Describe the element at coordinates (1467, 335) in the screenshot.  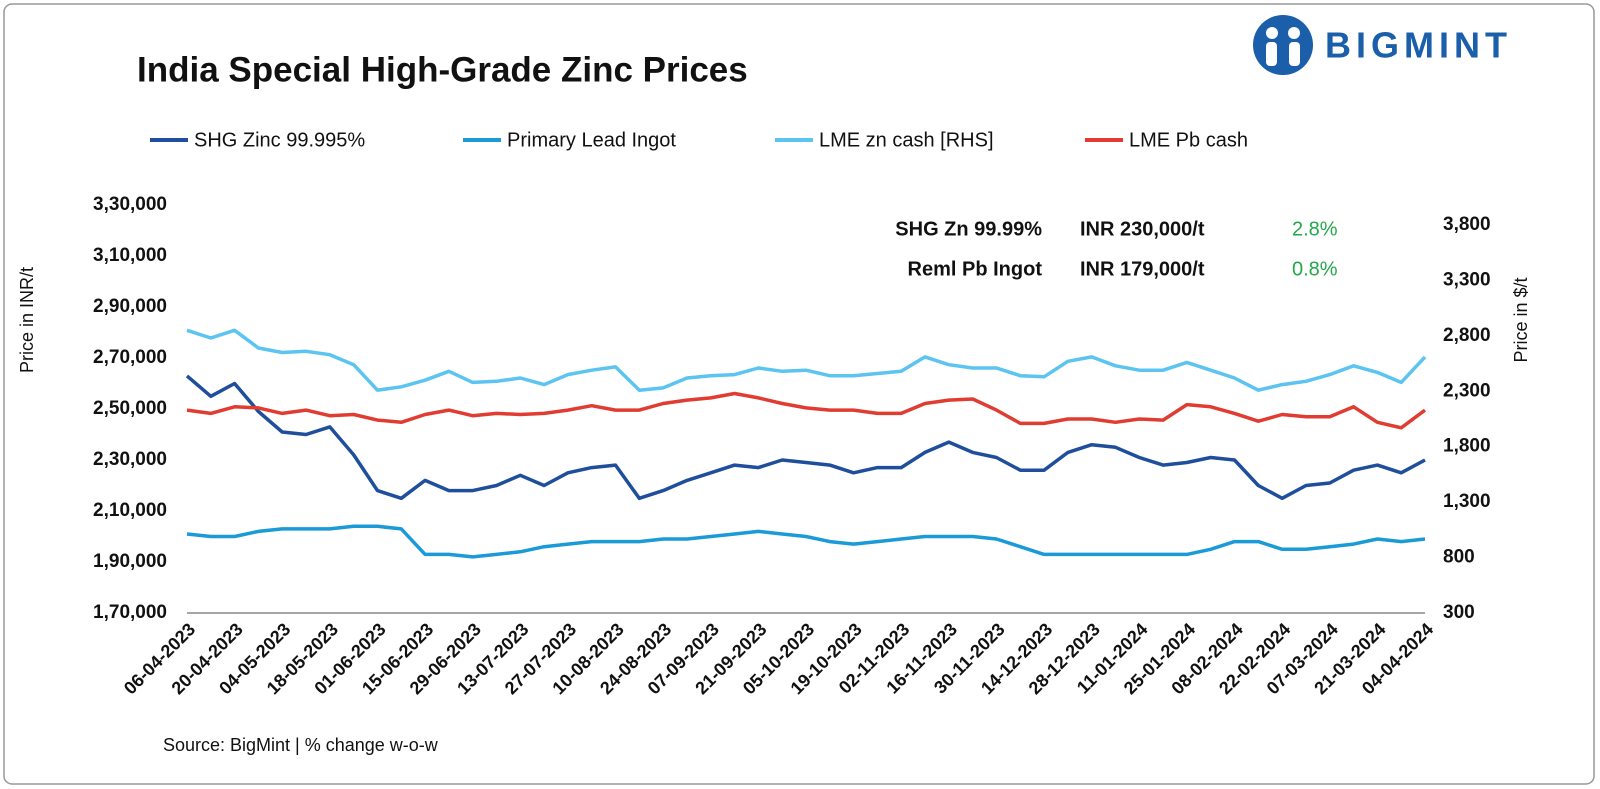
I see `y2-tick-label: 2,800` at that location.